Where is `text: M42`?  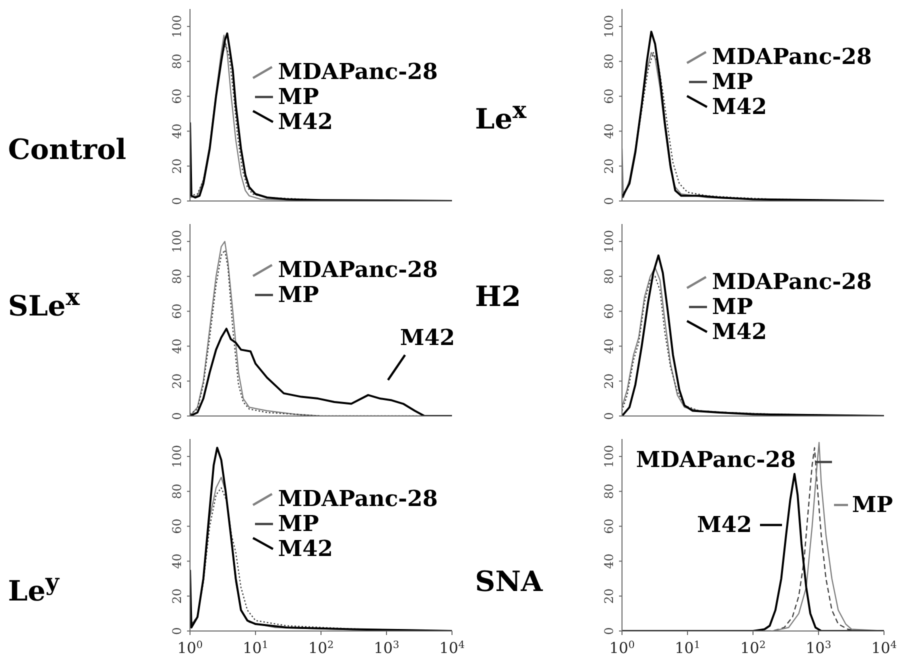 text: M42 is located at coordinates (427, 338).